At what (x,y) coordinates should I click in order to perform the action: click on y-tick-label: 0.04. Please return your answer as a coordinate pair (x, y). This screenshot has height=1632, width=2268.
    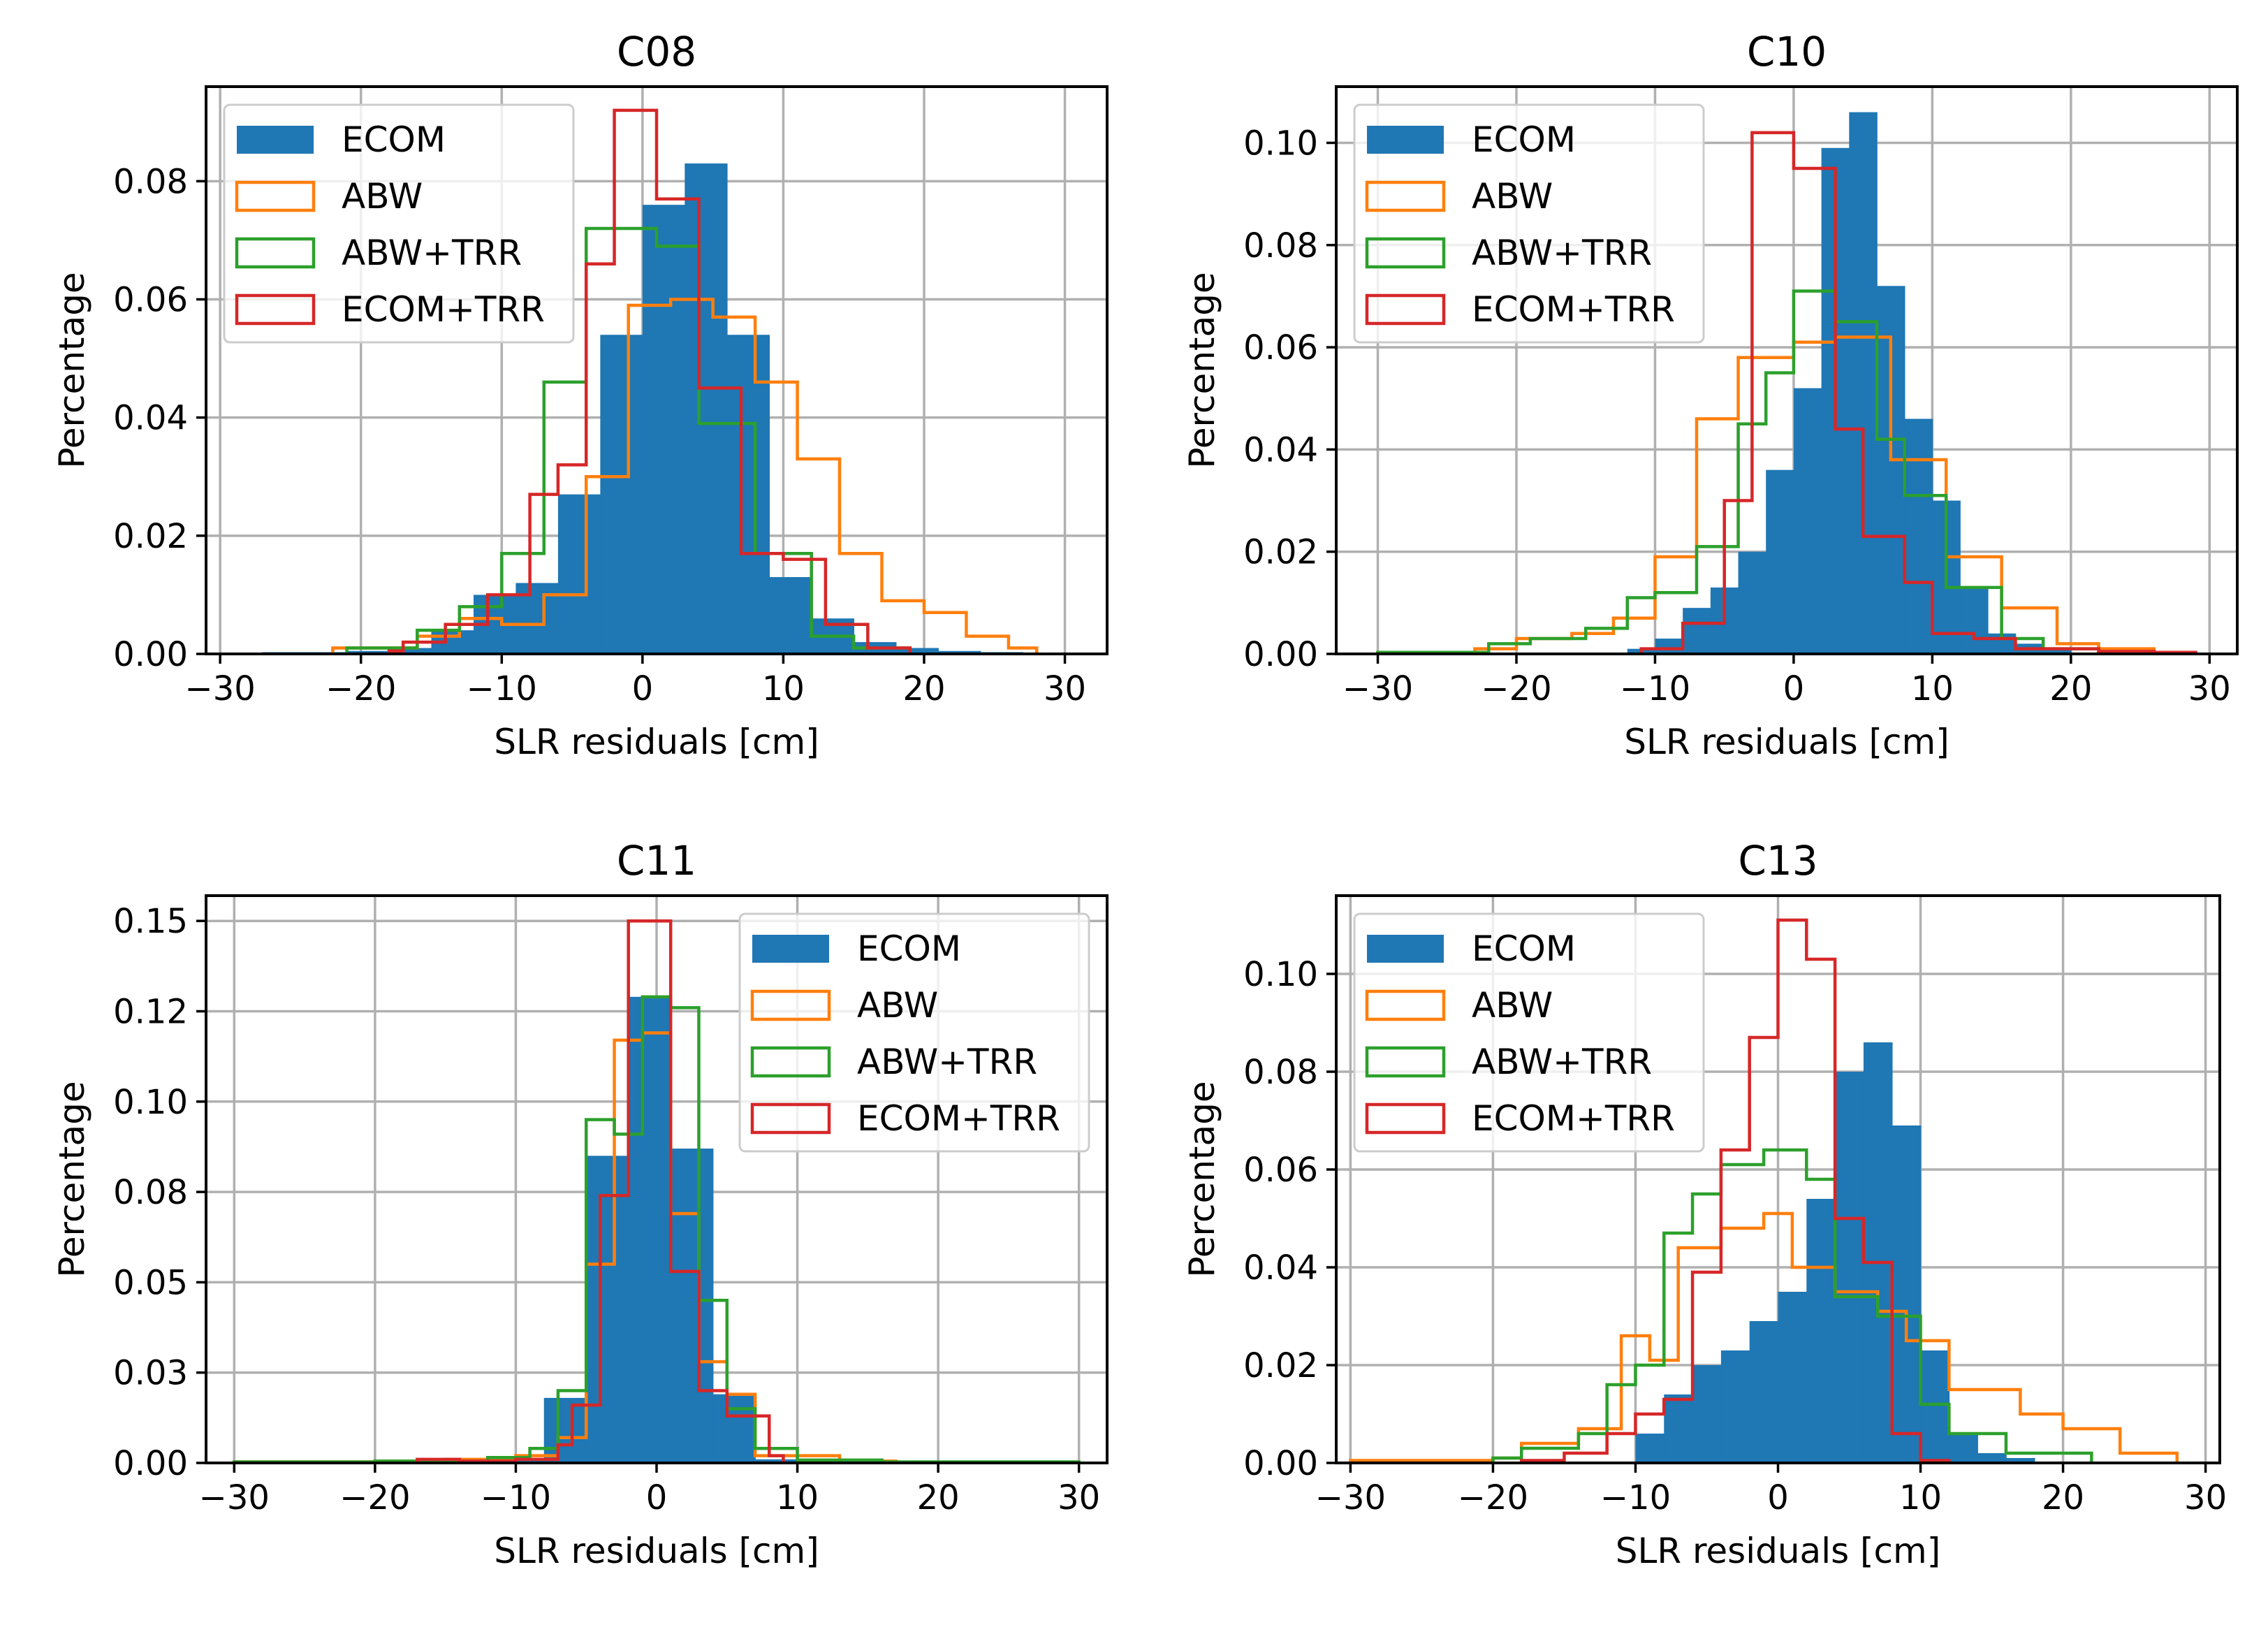
    Looking at the image, I should click on (1280, 449).